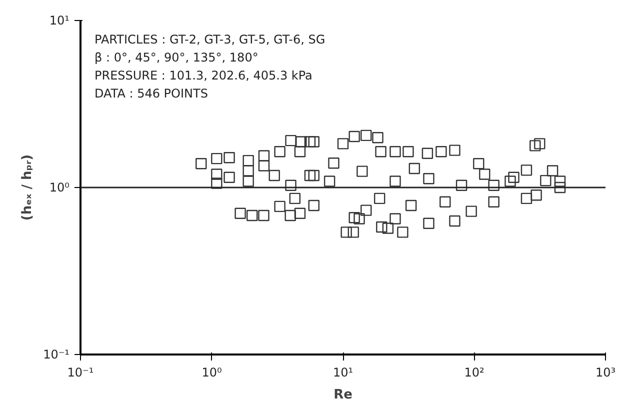 The width and height of the screenshot is (636, 413). I want to click on x-tick-label: 10¹, so click(343, 373).